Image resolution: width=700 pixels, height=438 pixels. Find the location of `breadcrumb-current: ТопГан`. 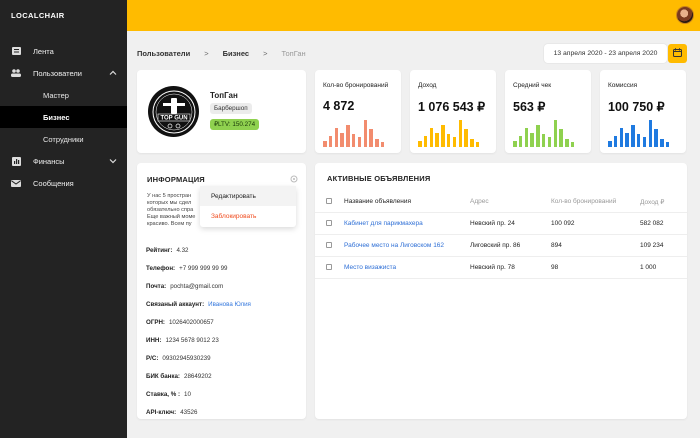

breadcrumb-current: ТопГан is located at coordinates (293, 53).